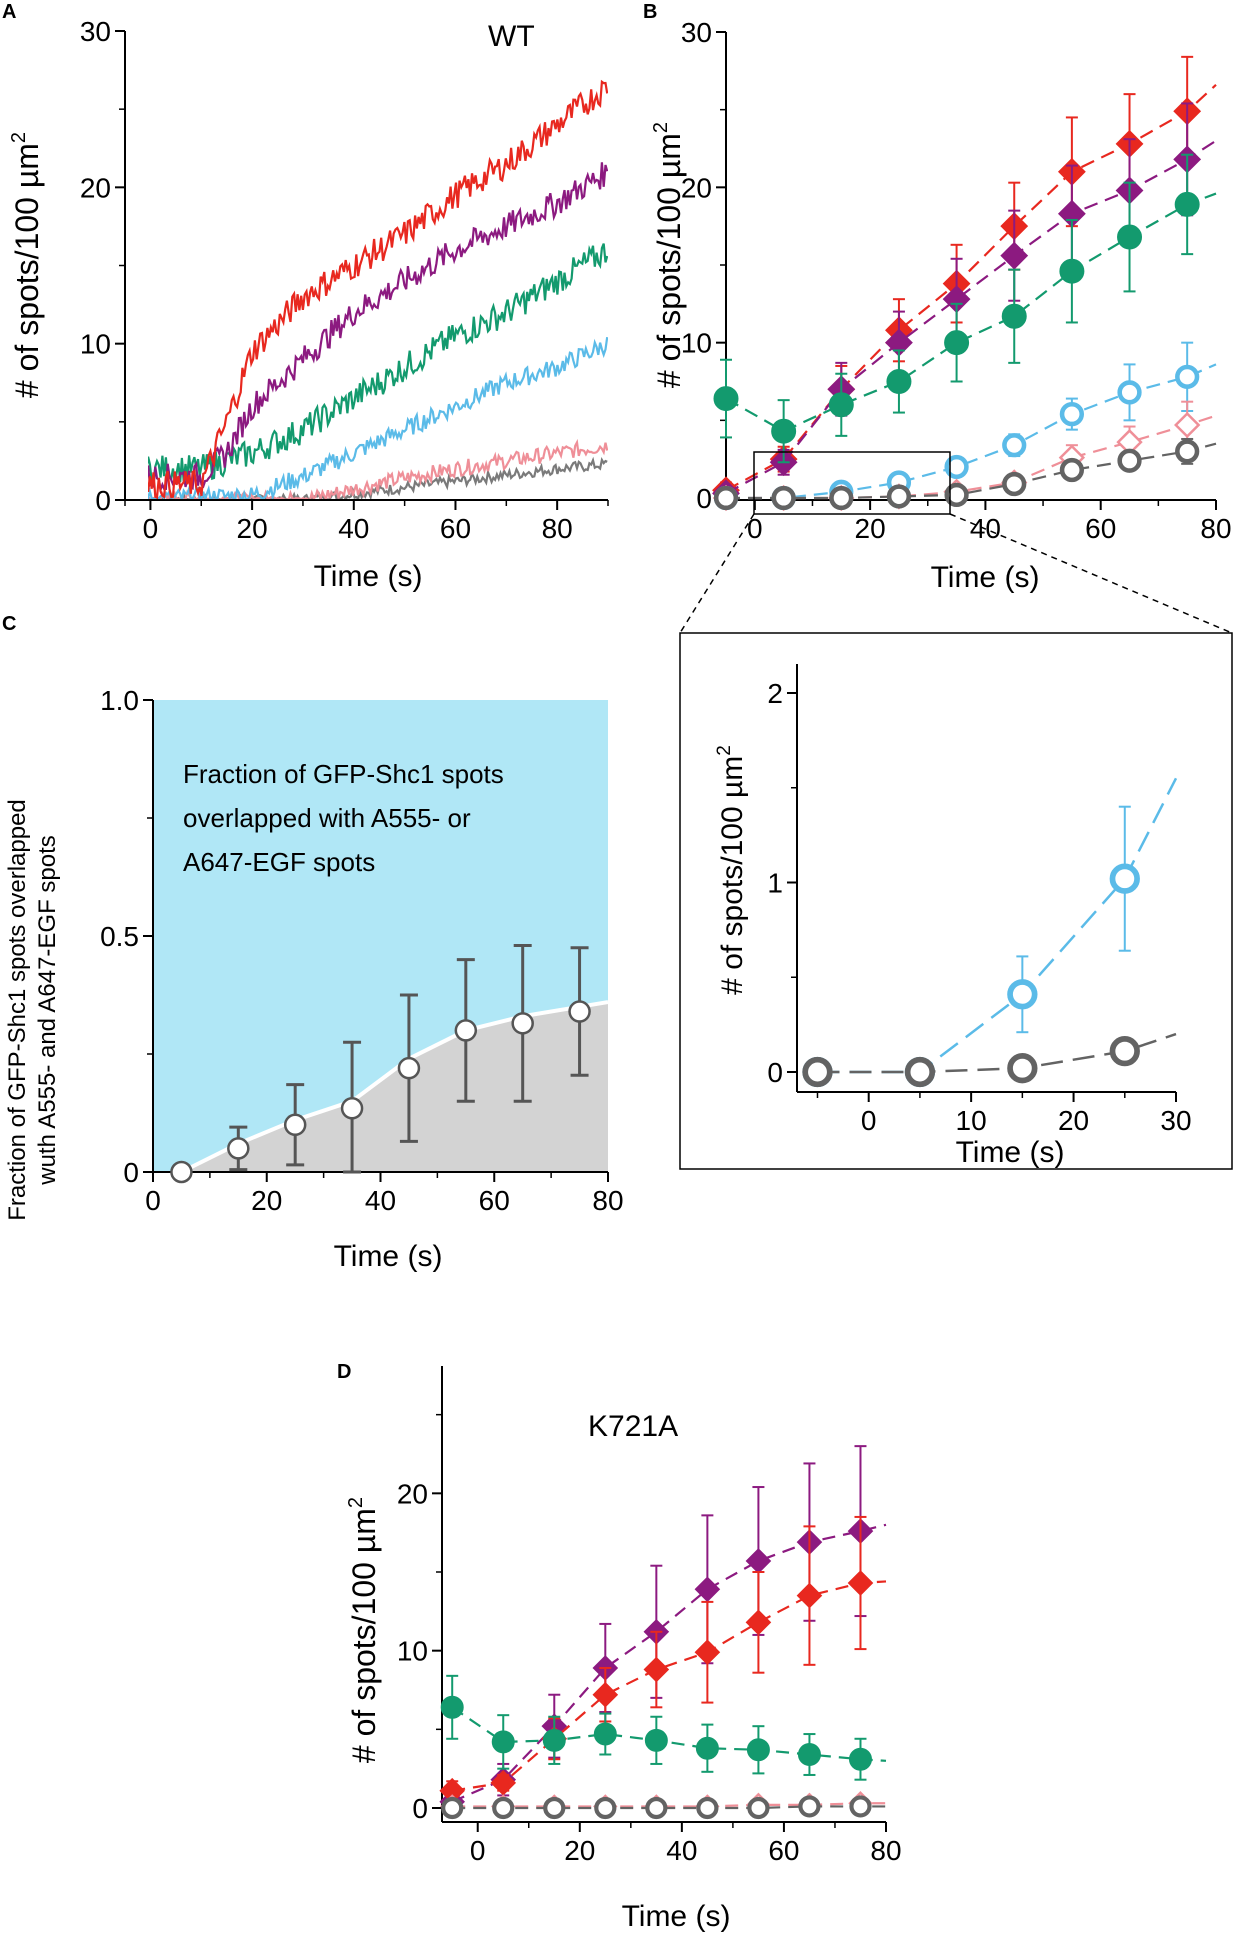 The width and height of the screenshot is (1234, 1934). What do you see at coordinates (676, 1916) in the screenshot?
I see `panel-d-x-label: Time (s)` at bounding box center [676, 1916].